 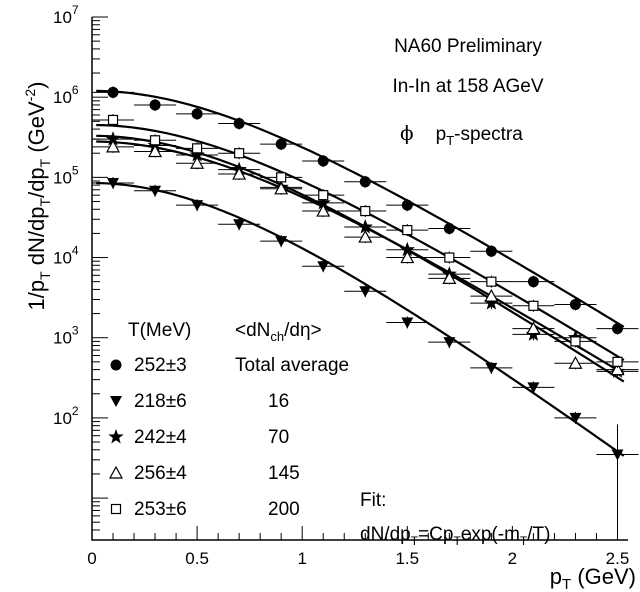 I want to click on legend-temperature: 256±4, so click(x=160, y=473).